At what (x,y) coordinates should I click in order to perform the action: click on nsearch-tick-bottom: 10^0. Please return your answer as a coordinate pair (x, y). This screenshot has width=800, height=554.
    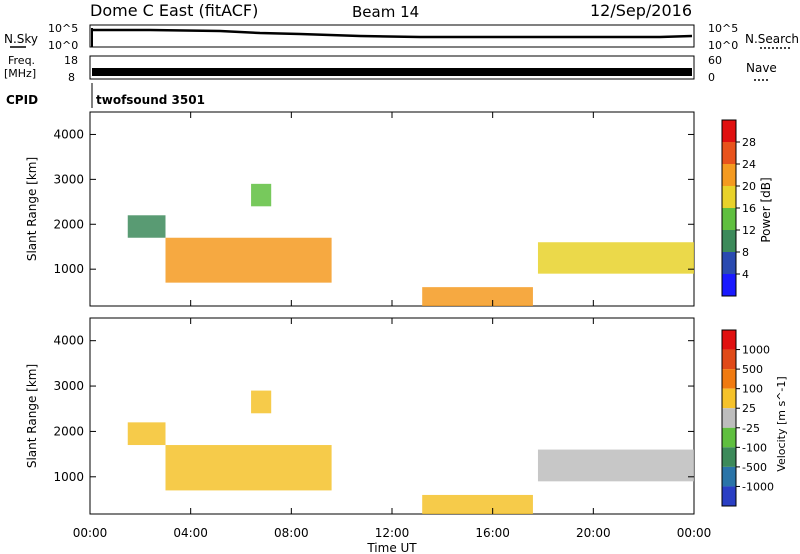
    Looking at the image, I should click on (723, 45).